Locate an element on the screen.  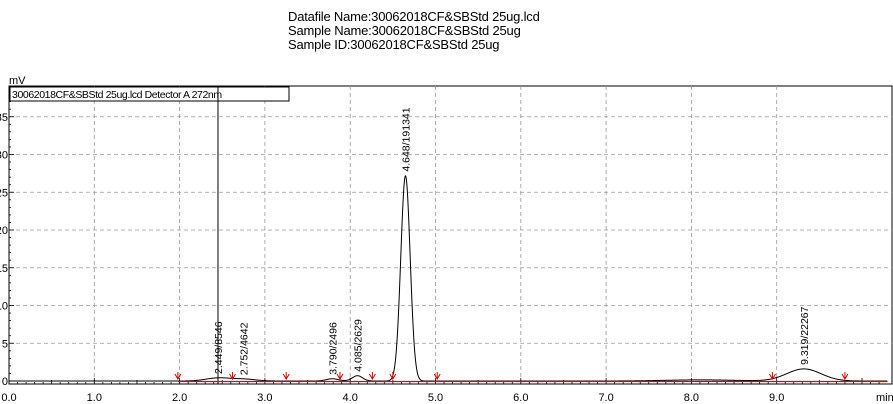
x-tick-label: 2.0 is located at coordinates (179, 398).